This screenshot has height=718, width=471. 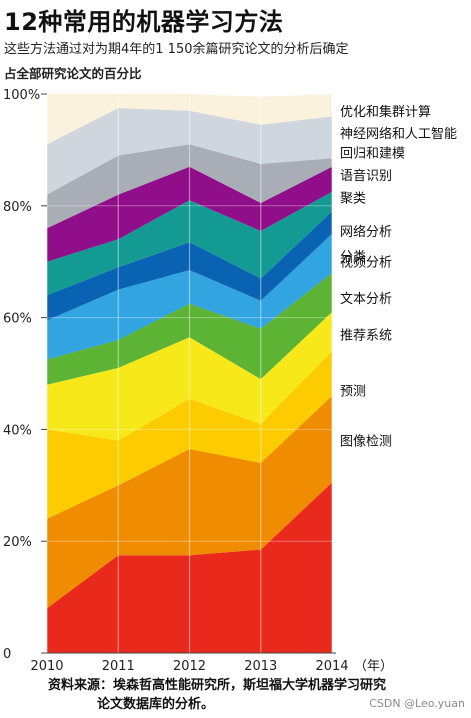 I want to click on watermark: CSDN @Leo.yuan, so click(x=417, y=703).